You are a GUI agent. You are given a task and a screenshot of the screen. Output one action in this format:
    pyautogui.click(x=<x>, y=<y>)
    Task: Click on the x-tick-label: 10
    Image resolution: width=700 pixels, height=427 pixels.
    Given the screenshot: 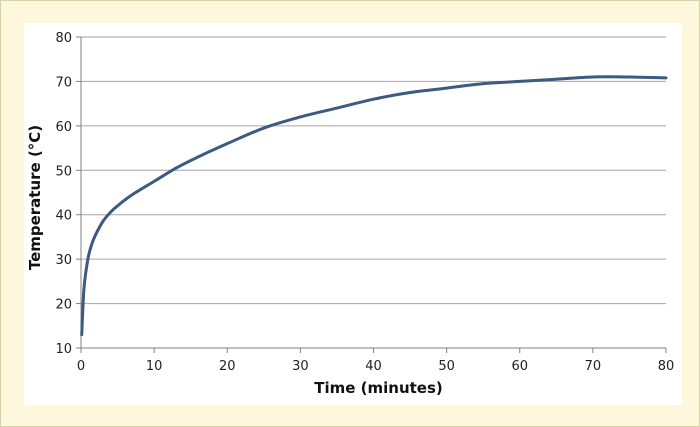 What is the action you would take?
    pyautogui.click(x=154, y=366)
    